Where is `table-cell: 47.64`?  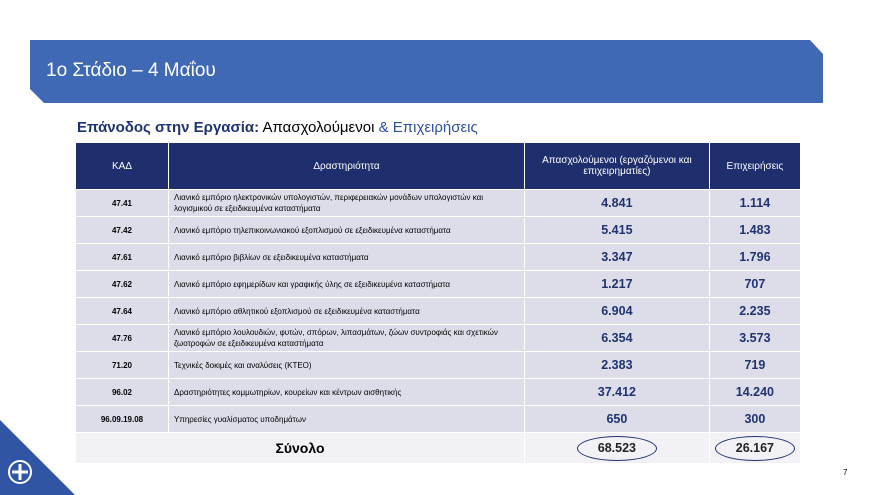
table-cell: 47.64 is located at coordinates (122, 311).